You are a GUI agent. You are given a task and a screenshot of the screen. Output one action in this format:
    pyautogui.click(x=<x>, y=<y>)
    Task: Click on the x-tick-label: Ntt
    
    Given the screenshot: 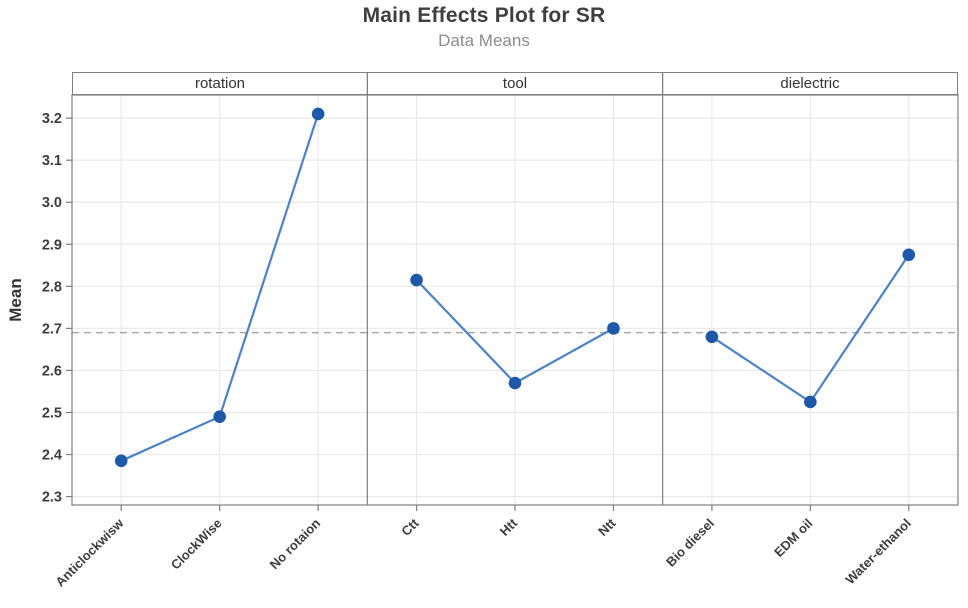 What is the action you would take?
    pyautogui.click(x=607, y=527)
    